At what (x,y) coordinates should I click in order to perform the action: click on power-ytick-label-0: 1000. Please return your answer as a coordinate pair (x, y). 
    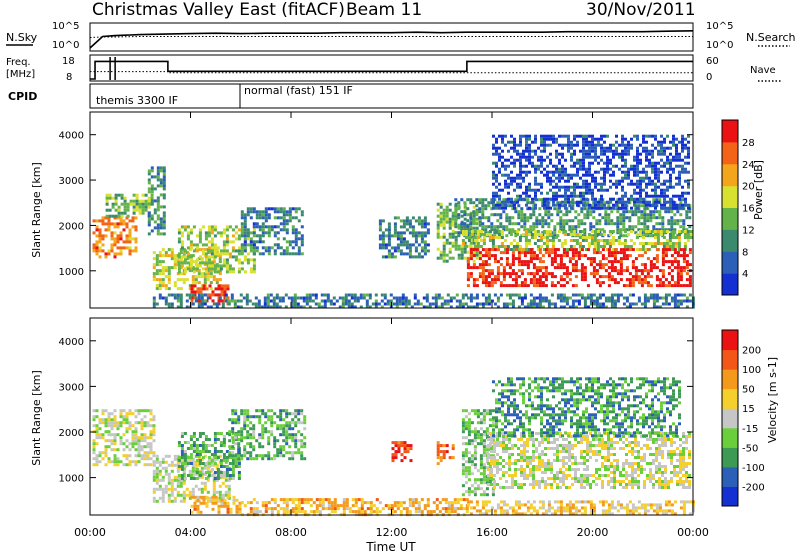
    Looking at the image, I should click on (71, 272).